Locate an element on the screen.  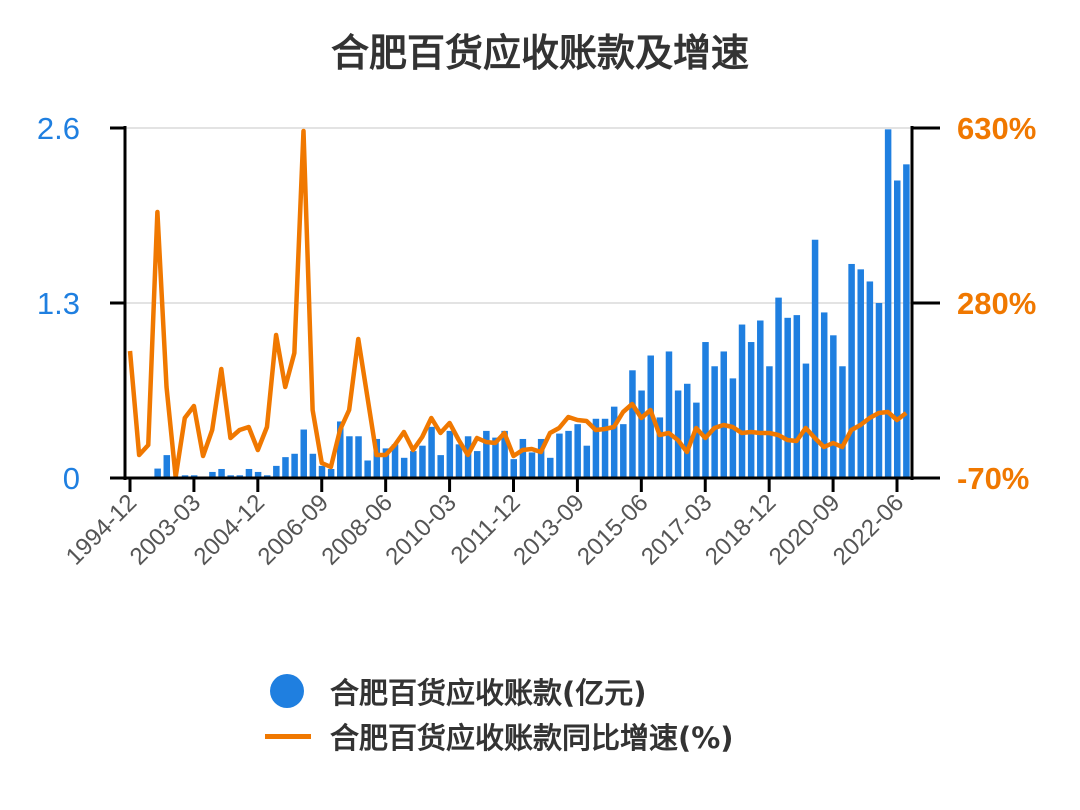
legend-bar-label: 合肥百货应收账款(亿元) is located at coordinates (488, 693).